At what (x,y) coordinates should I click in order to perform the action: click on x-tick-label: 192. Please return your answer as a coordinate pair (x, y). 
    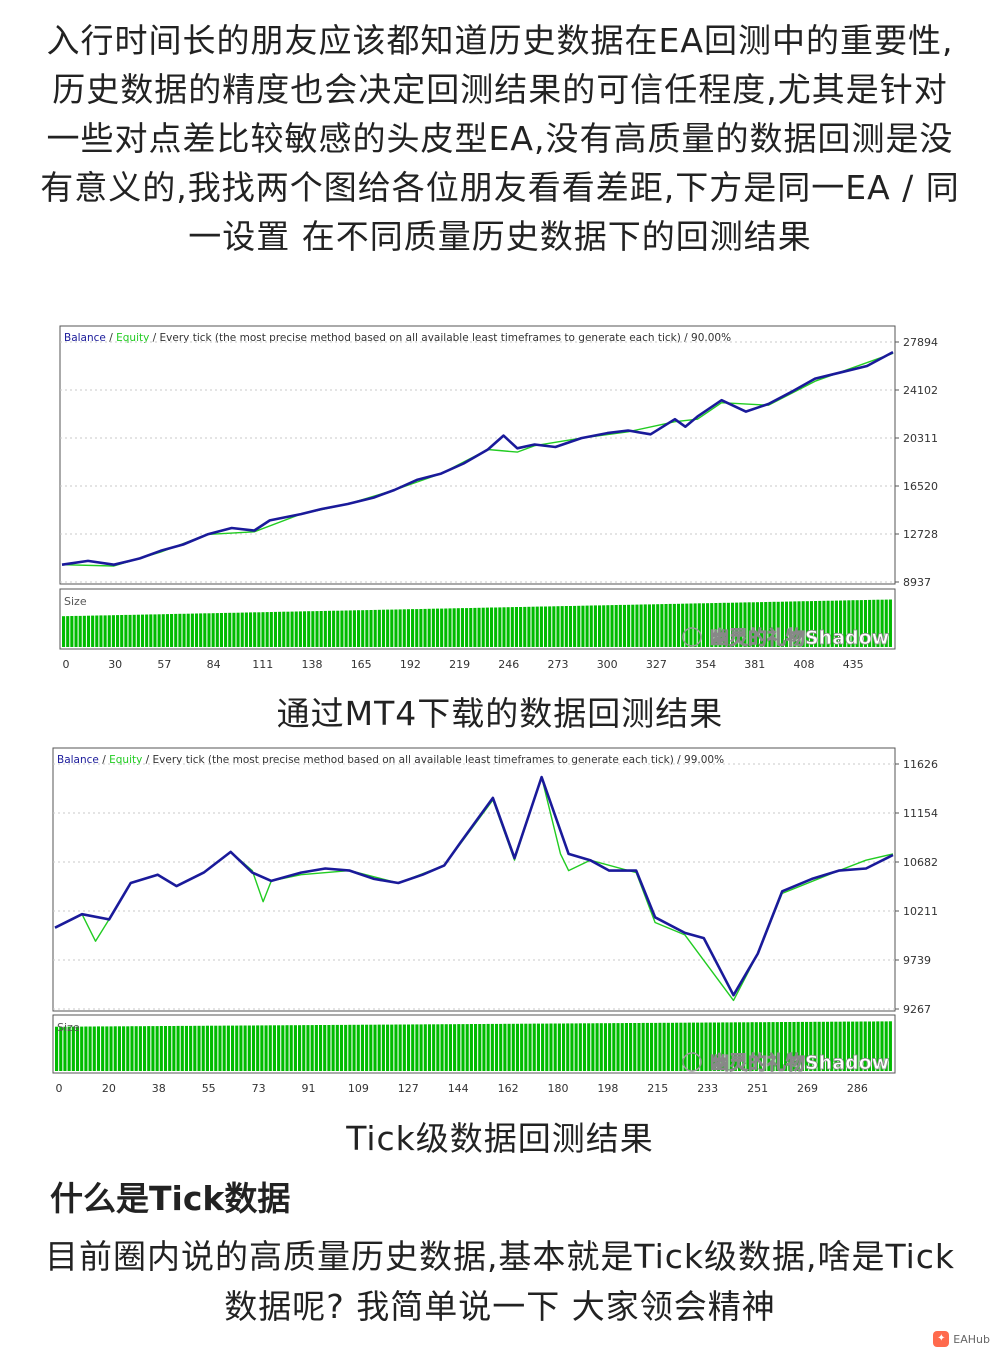
    Looking at the image, I should click on (410, 664).